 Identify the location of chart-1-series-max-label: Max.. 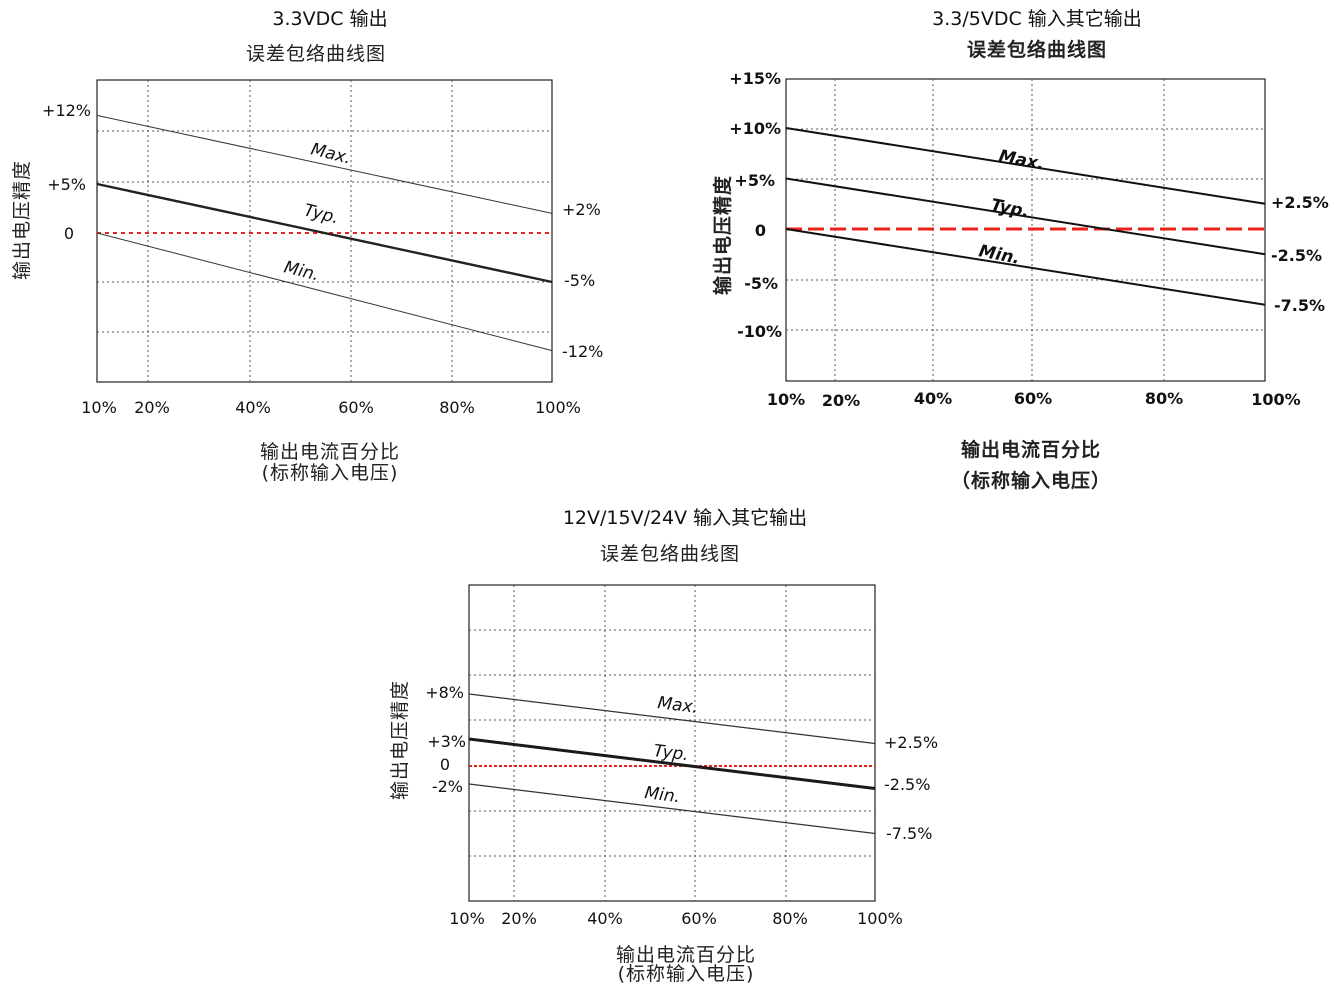
(331, 153).